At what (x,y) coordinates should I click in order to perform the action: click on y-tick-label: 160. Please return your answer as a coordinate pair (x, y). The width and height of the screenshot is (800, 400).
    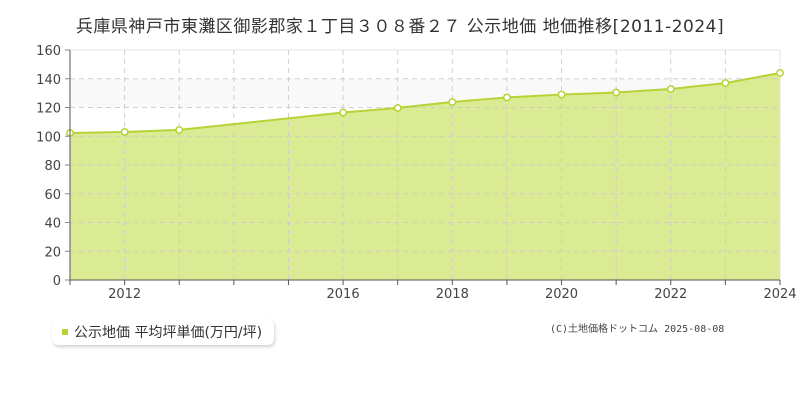
    Looking at the image, I should click on (48, 51).